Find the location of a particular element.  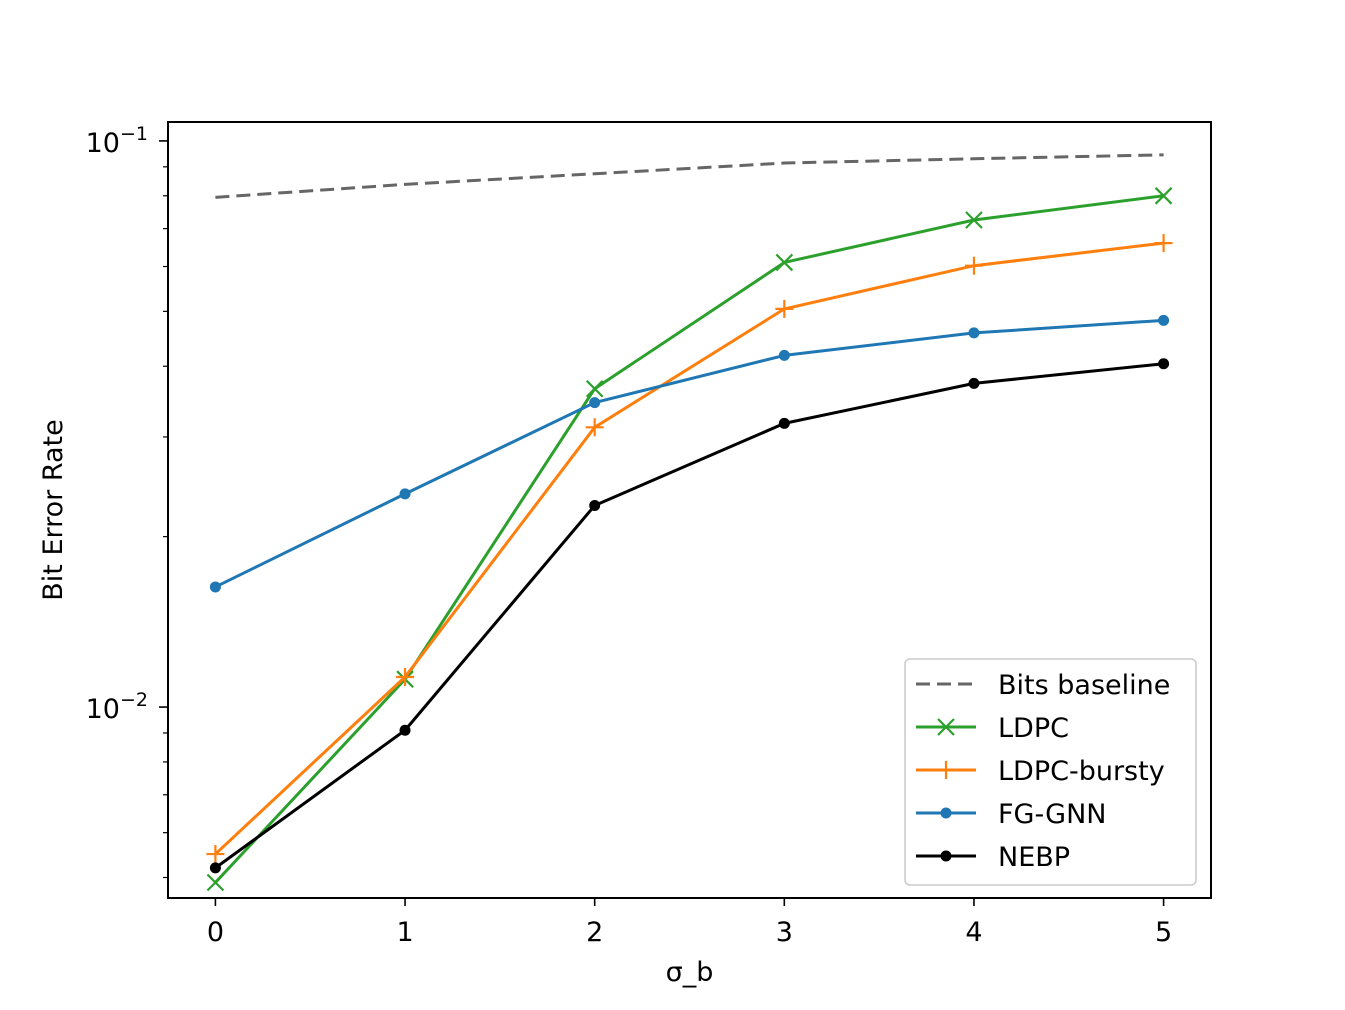

legend-entry-ldpc: LDPC is located at coordinates (992, 728).